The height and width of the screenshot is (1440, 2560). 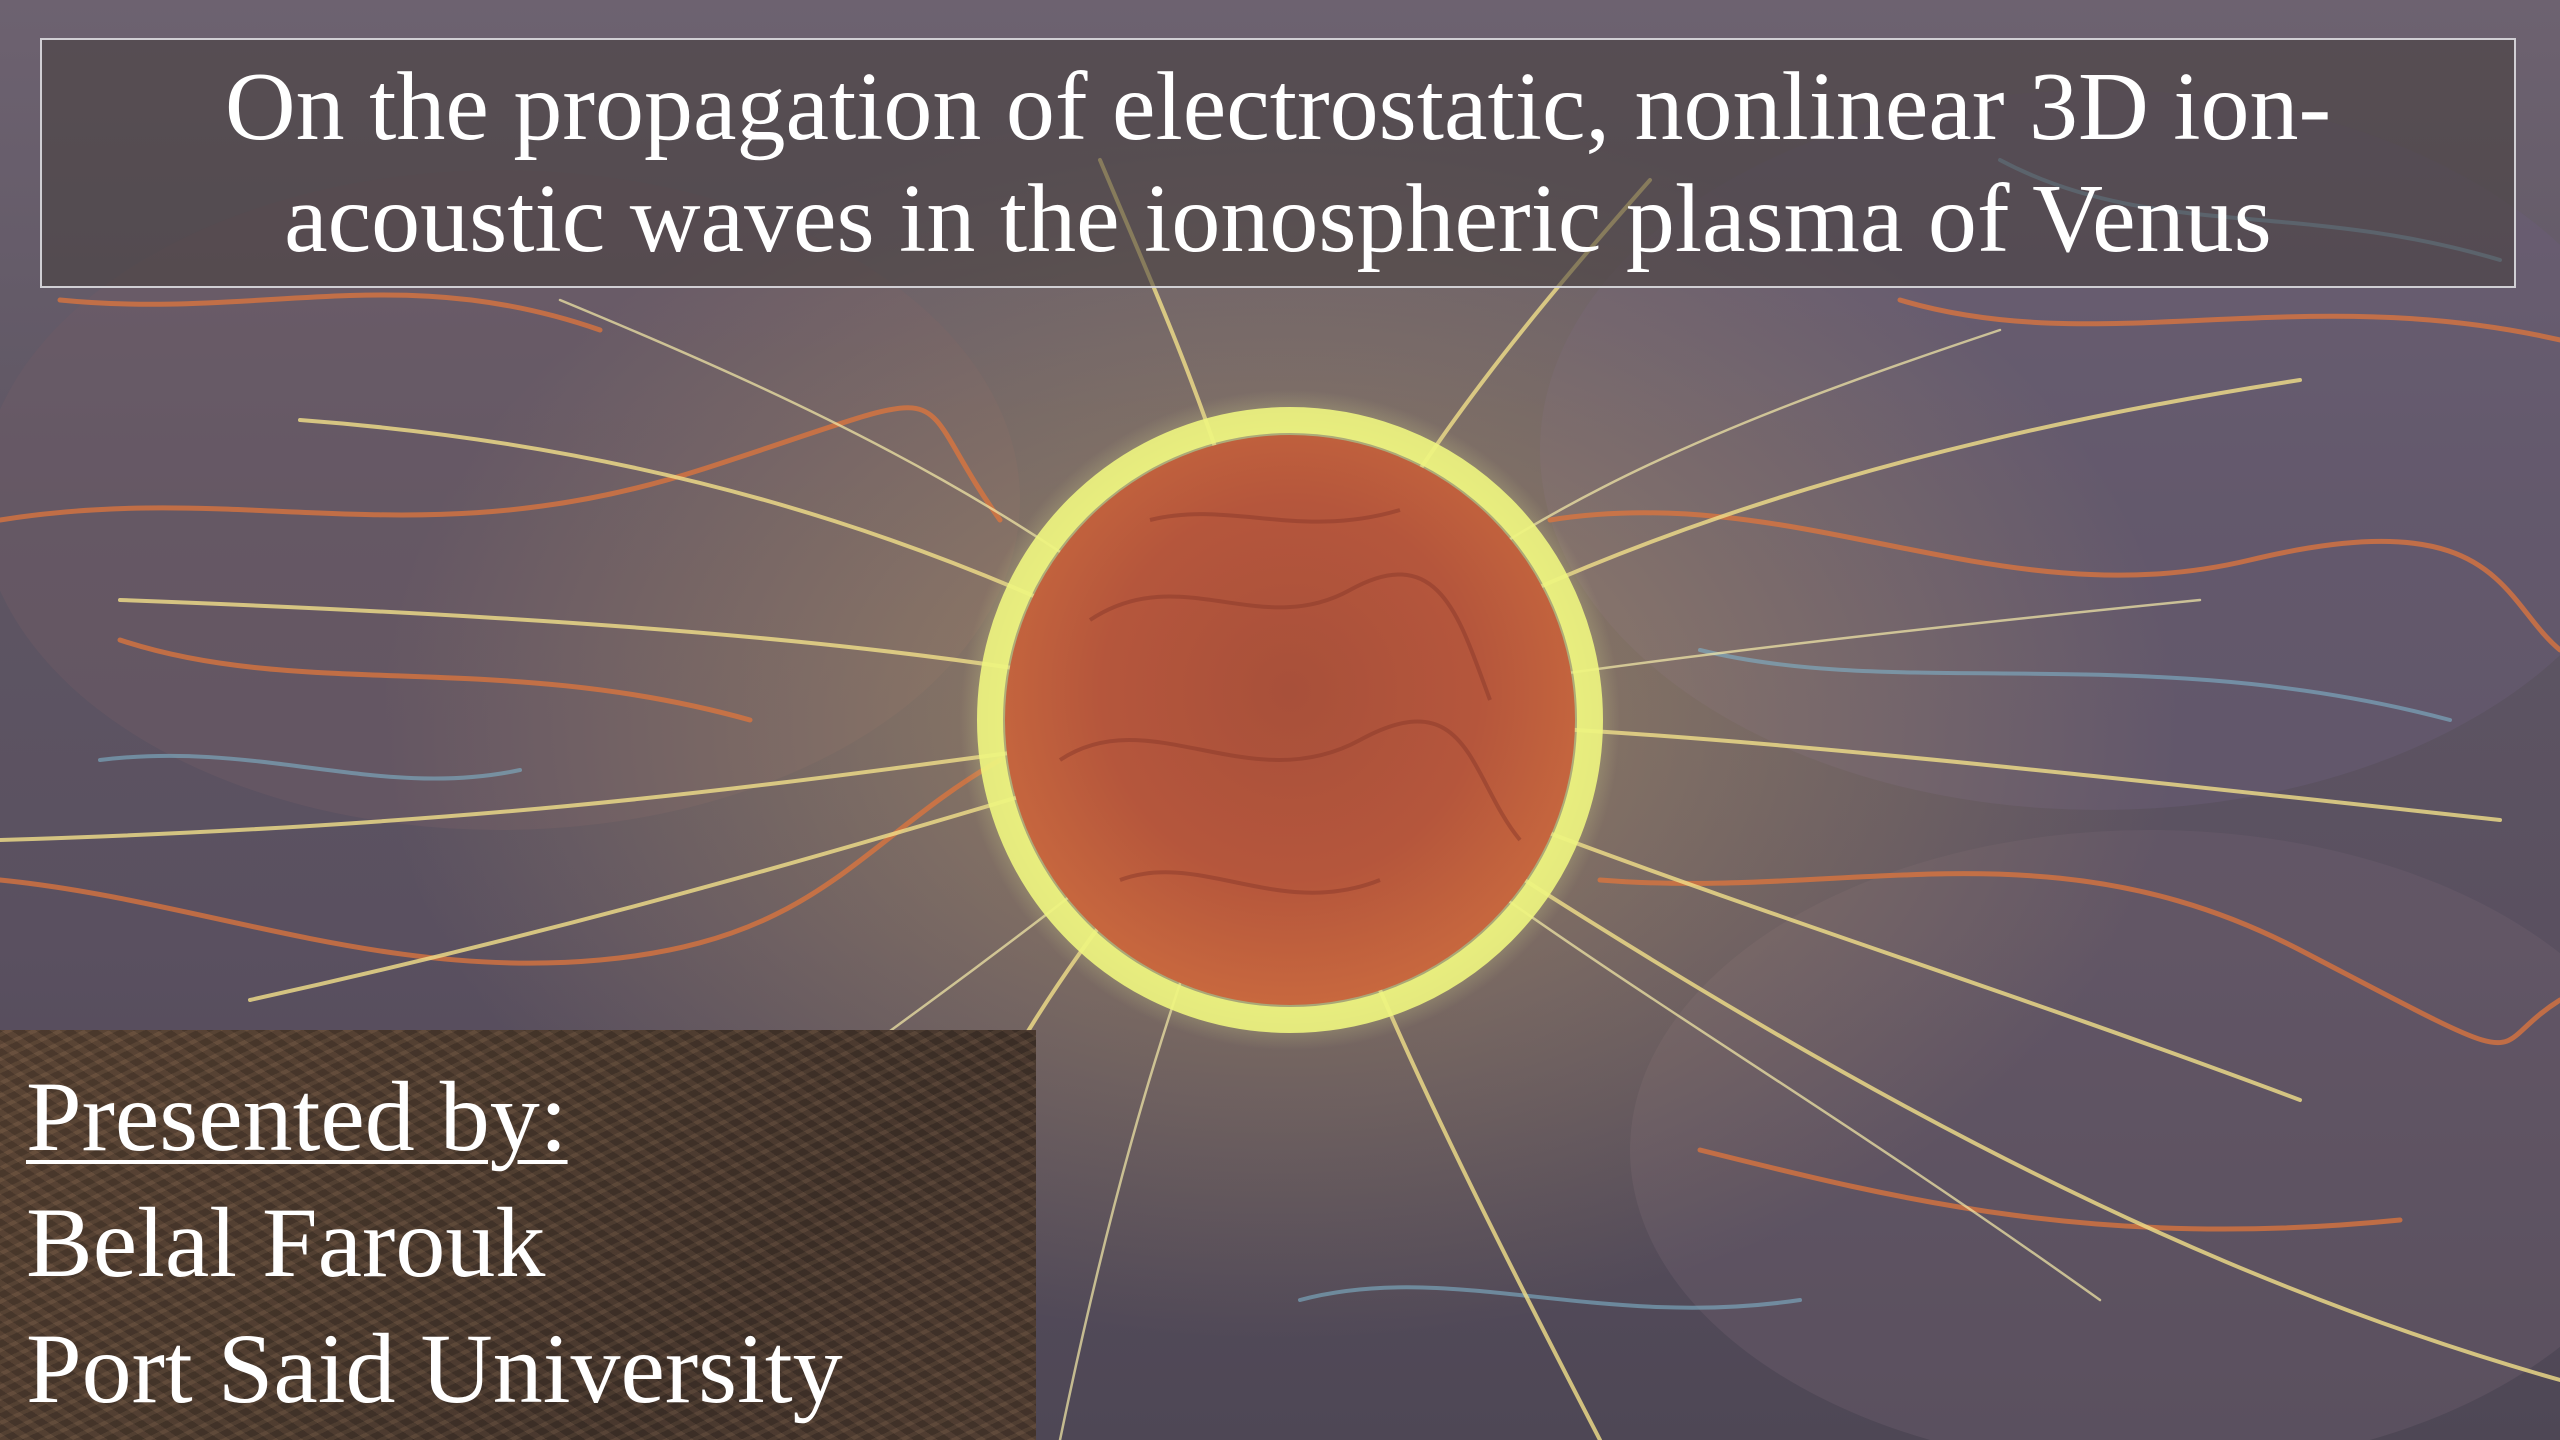 What do you see at coordinates (286, 1242) in the screenshot?
I see `presenter-name: Belal Farouk` at bounding box center [286, 1242].